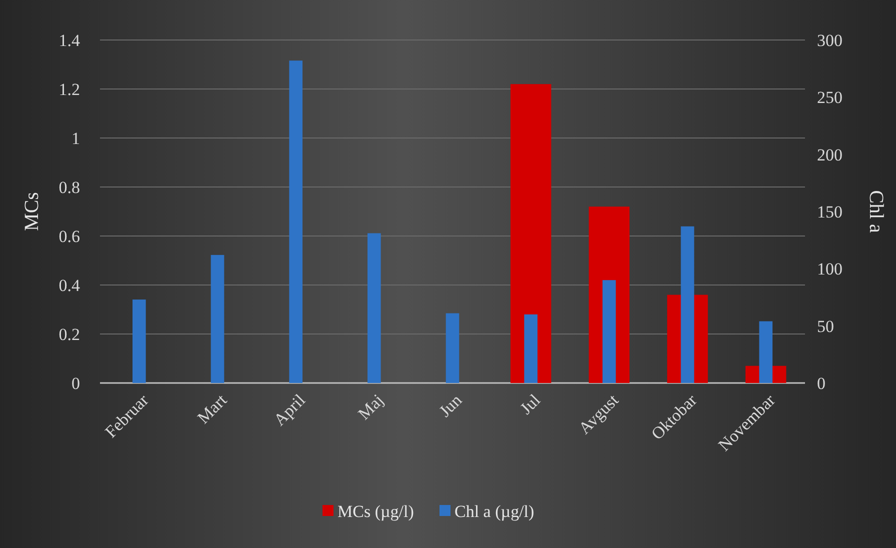  I want to click on y-tick-label: 1, so click(76, 138).